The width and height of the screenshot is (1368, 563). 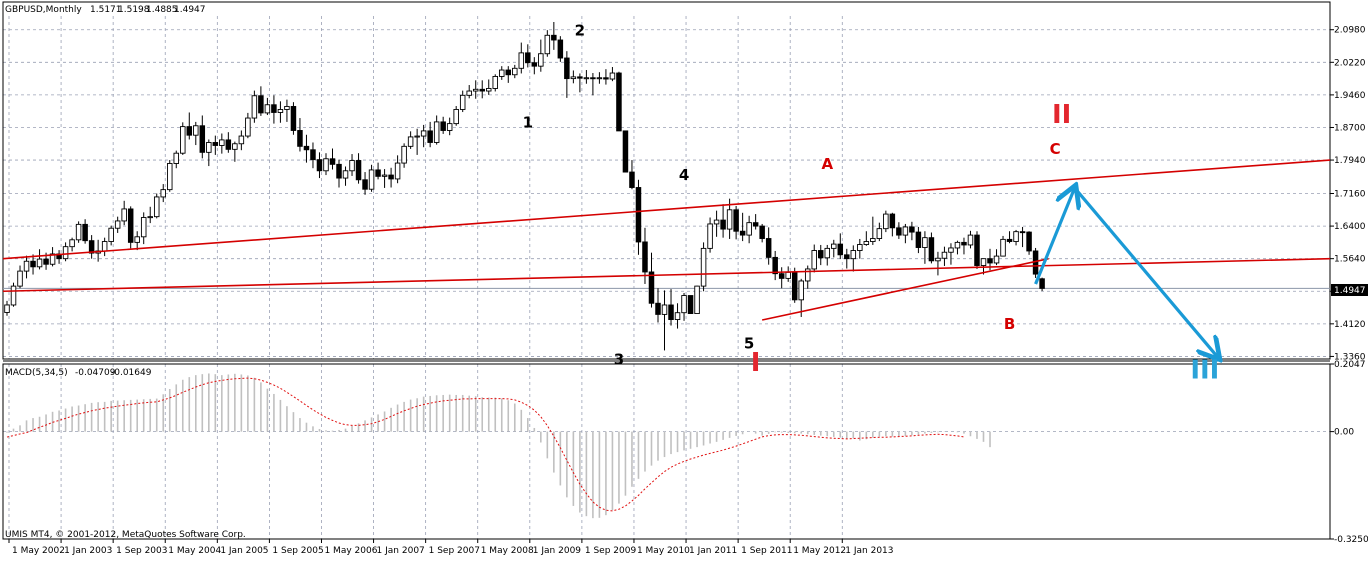 I want to click on last-price-tag, so click(x=1349, y=290).